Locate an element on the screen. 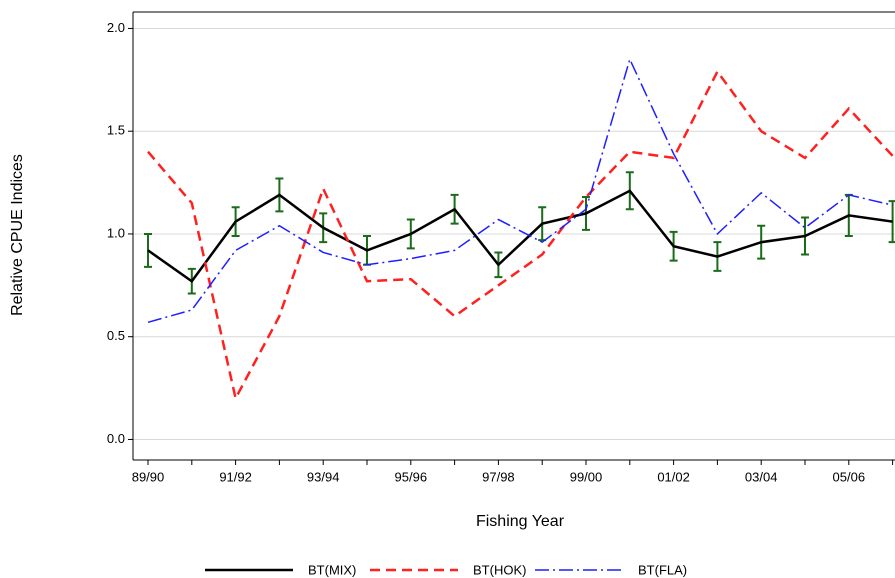 This screenshot has width=895, height=578. y-tick-label: 0.0 is located at coordinates (116, 438).